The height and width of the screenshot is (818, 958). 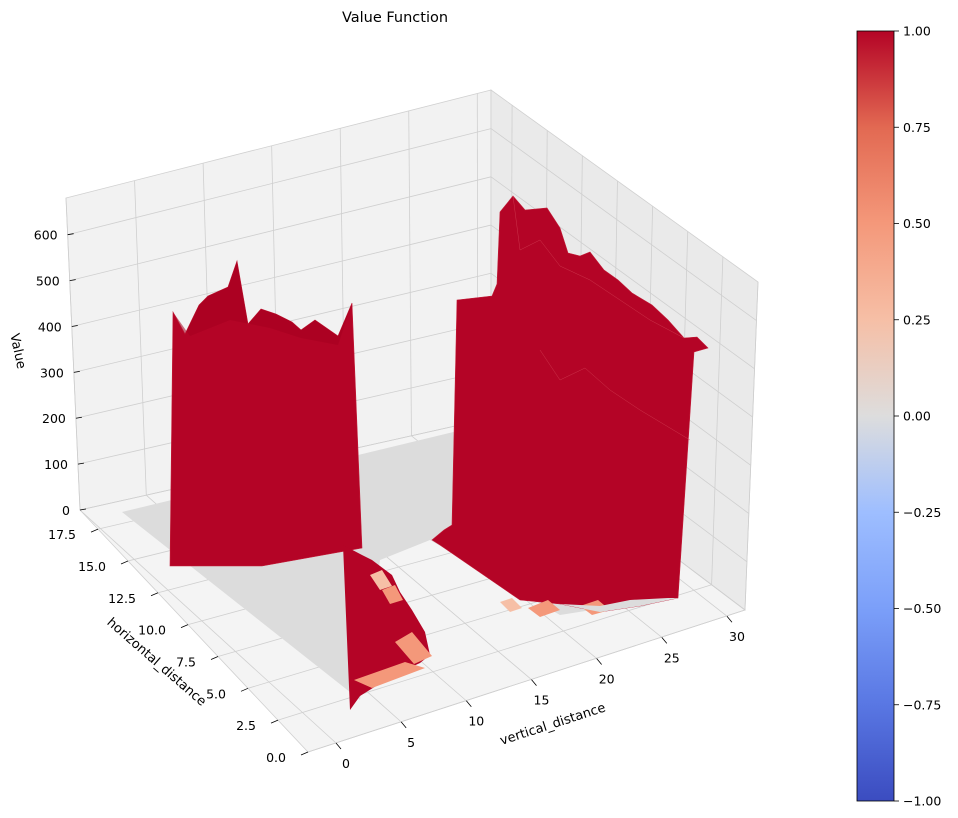 I want to click on x-tick-label: 10, so click(x=476, y=721).